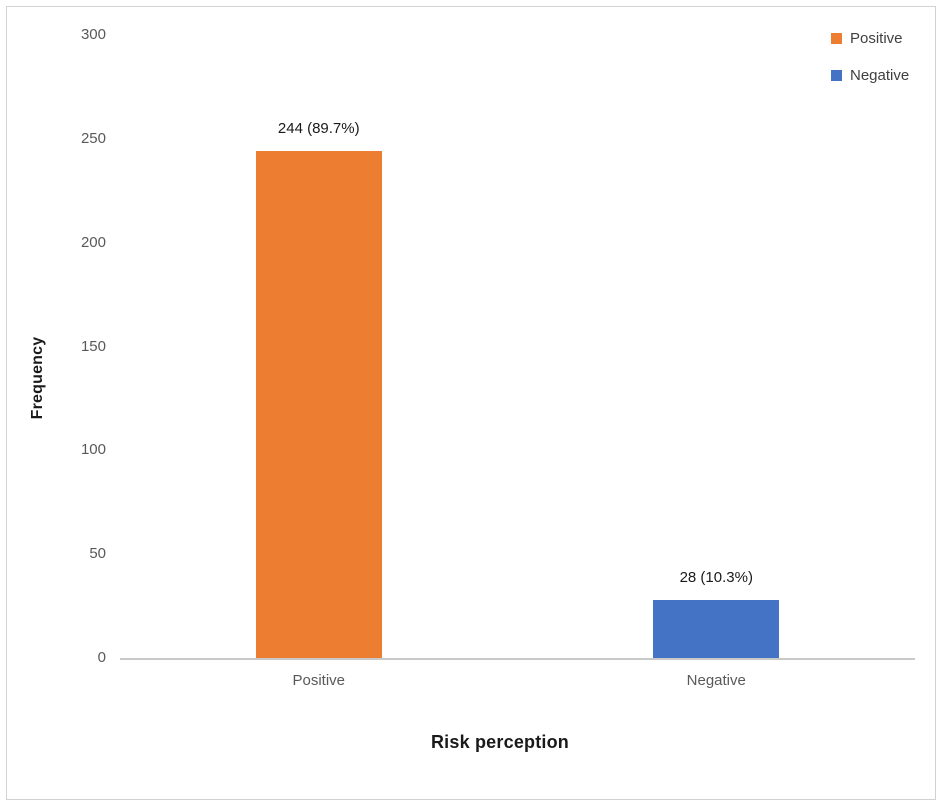 The height and width of the screenshot is (807, 943). Describe the element at coordinates (716, 577) in the screenshot. I see `data-label-negative: 28 (10.3%)` at that location.